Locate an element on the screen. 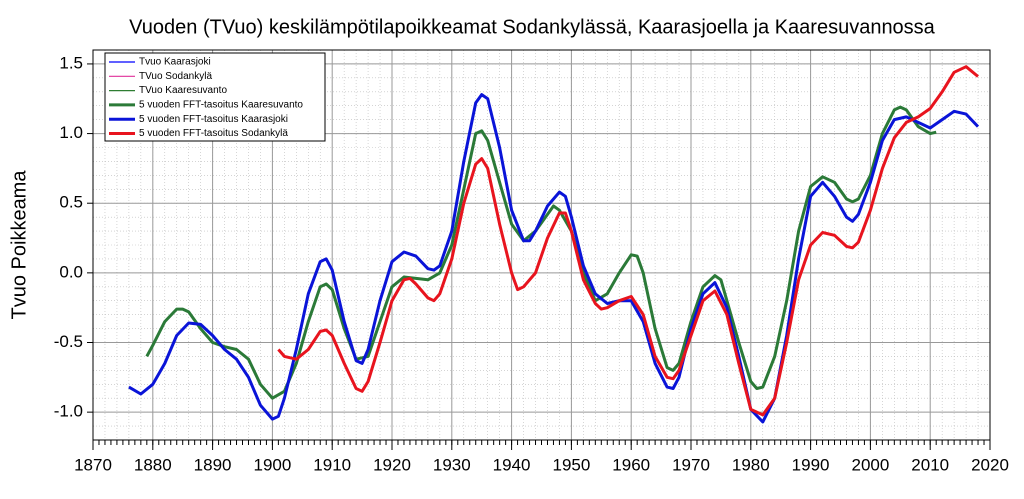  x-tick-label: 1900 is located at coordinates (272, 464).